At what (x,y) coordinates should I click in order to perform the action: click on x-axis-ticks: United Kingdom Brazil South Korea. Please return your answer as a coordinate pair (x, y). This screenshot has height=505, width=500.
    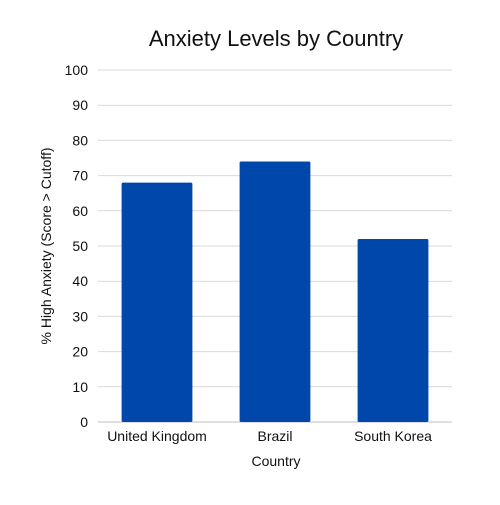
    Looking at the image, I should click on (269, 436).